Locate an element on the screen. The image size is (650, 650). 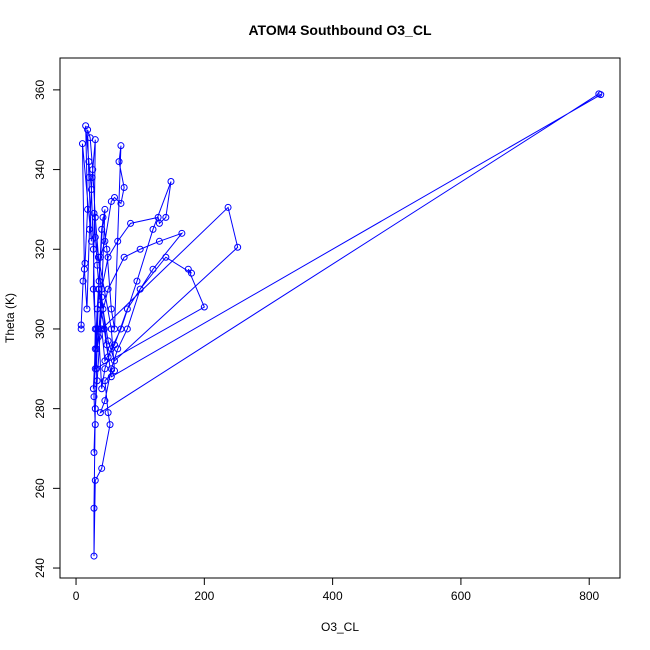
y-tick-label: 240 is located at coordinates (40, 568).